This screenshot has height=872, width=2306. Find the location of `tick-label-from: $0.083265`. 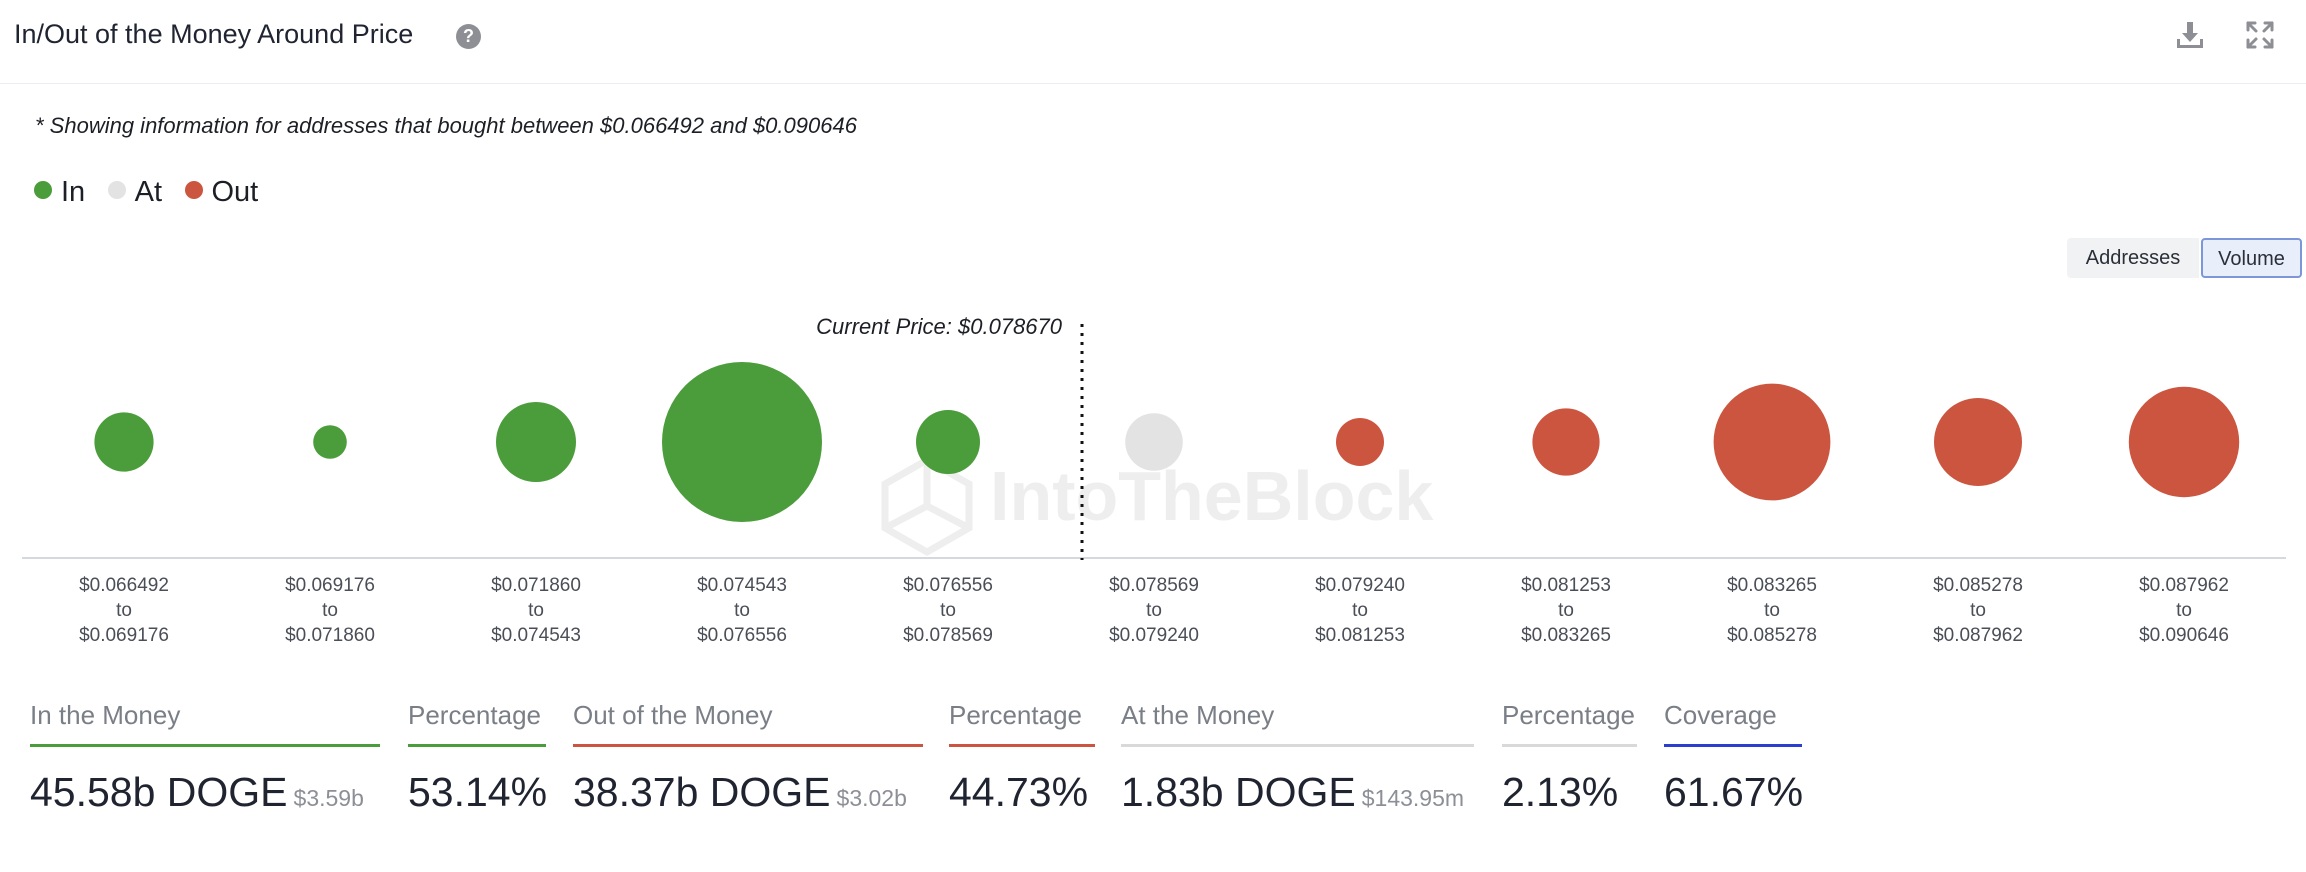

tick-label-from: $0.083265 is located at coordinates (1772, 585).